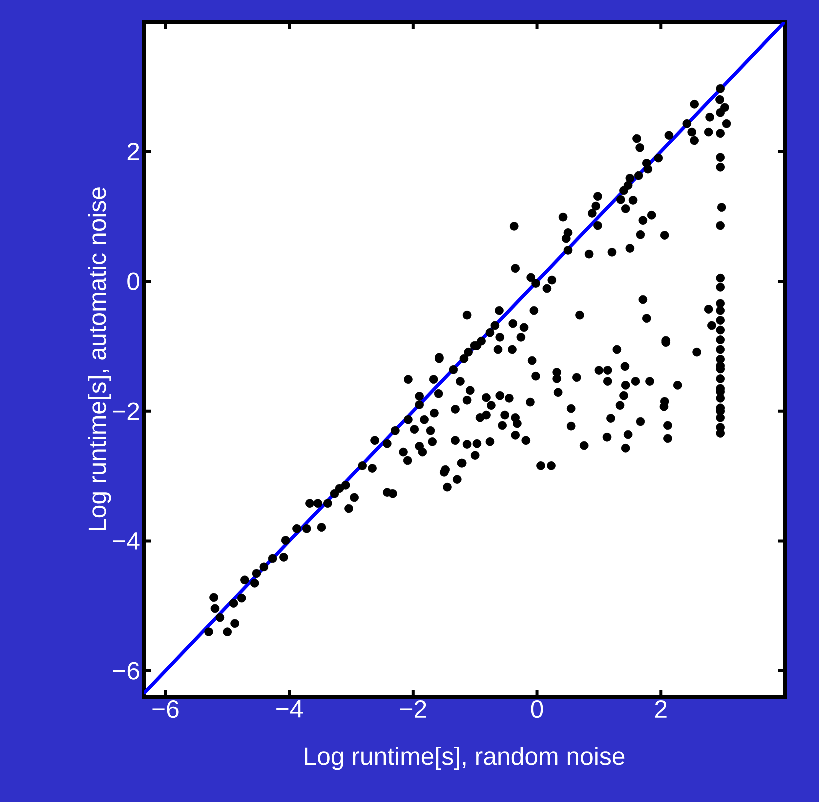 This screenshot has width=819, height=802. Describe the element at coordinates (134, 151) in the screenshot. I see `y-tick-label: 2` at that location.